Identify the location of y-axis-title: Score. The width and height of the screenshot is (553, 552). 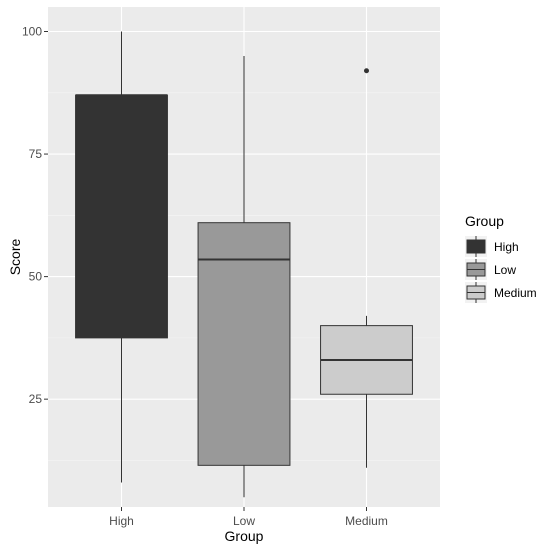
(15, 257).